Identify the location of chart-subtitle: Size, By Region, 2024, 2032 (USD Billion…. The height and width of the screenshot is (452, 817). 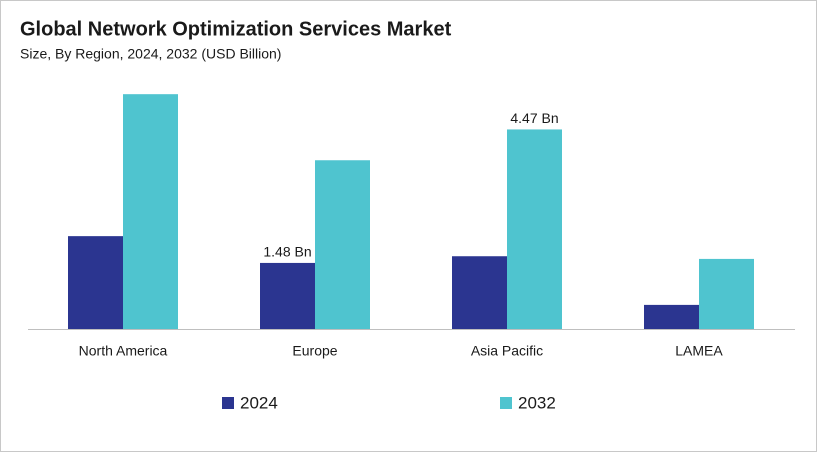
(150, 54).